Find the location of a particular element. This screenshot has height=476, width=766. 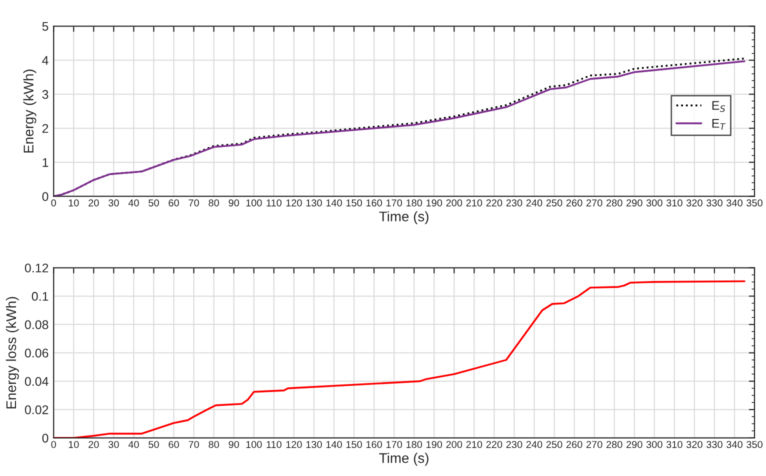

y-tick-label: 4 is located at coordinates (45, 60).